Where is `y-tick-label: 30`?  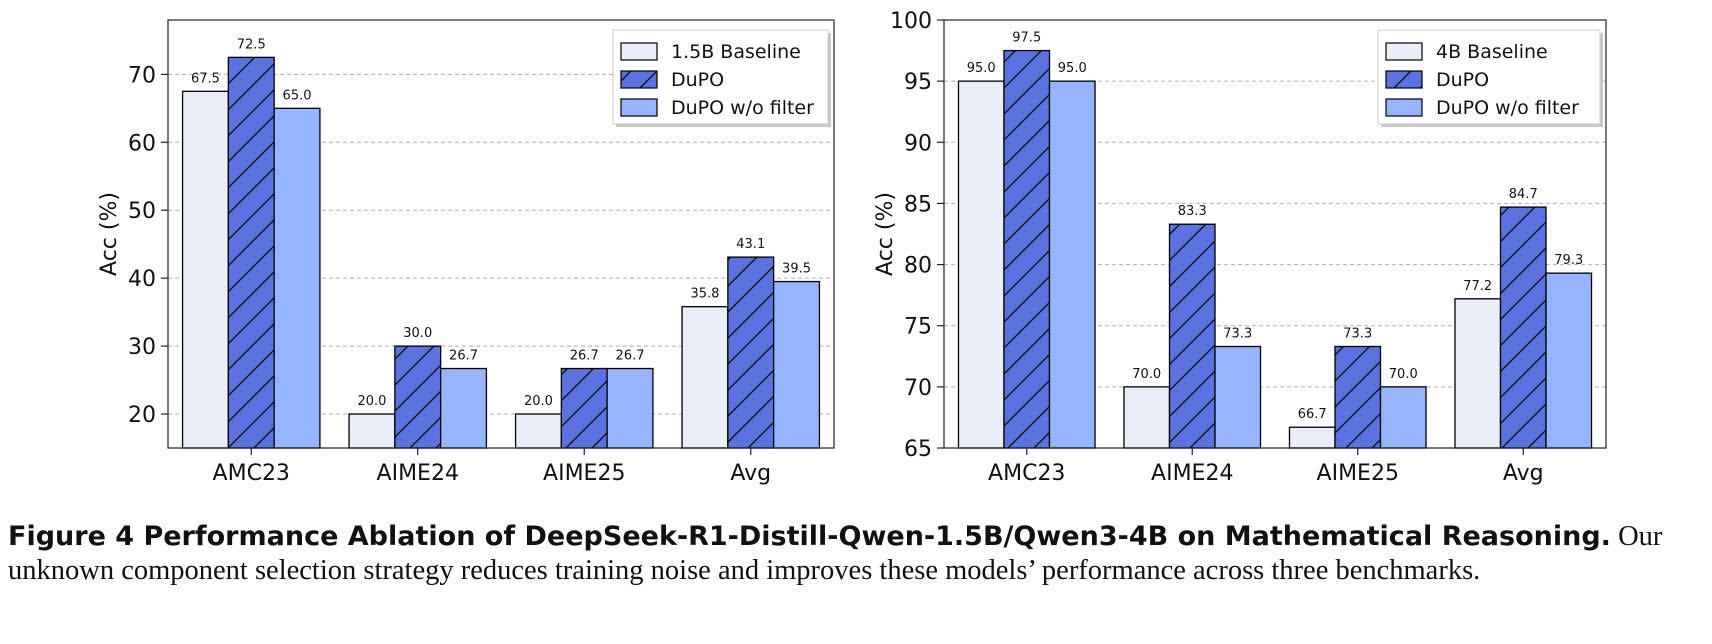
y-tick-label: 30 is located at coordinates (142, 347).